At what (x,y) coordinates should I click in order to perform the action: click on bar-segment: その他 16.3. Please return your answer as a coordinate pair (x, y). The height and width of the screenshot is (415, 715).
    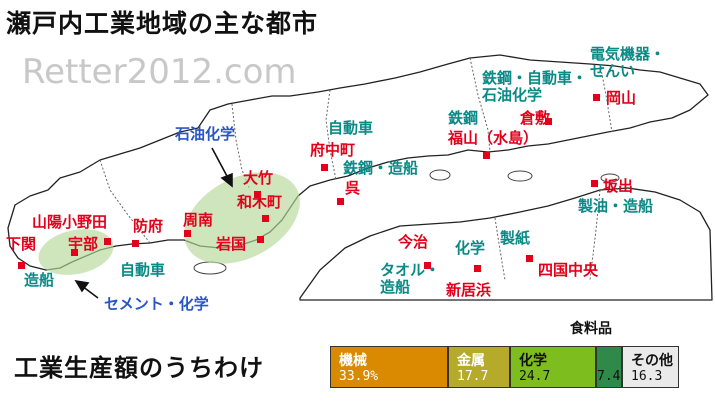
    Looking at the image, I should click on (650, 367).